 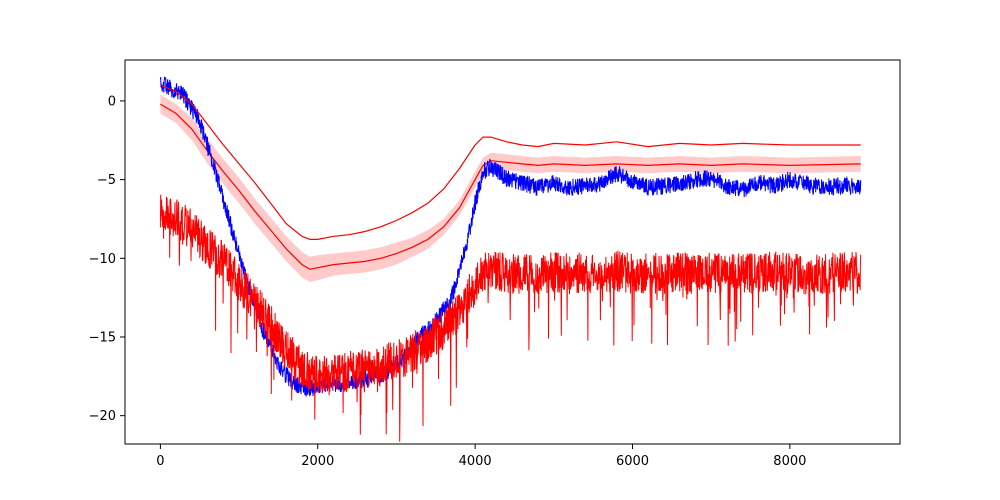 What do you see at coordinates (102, 259) in the screenshot?
I see `y-tick-label: −10` at bounding box center [102, 259].